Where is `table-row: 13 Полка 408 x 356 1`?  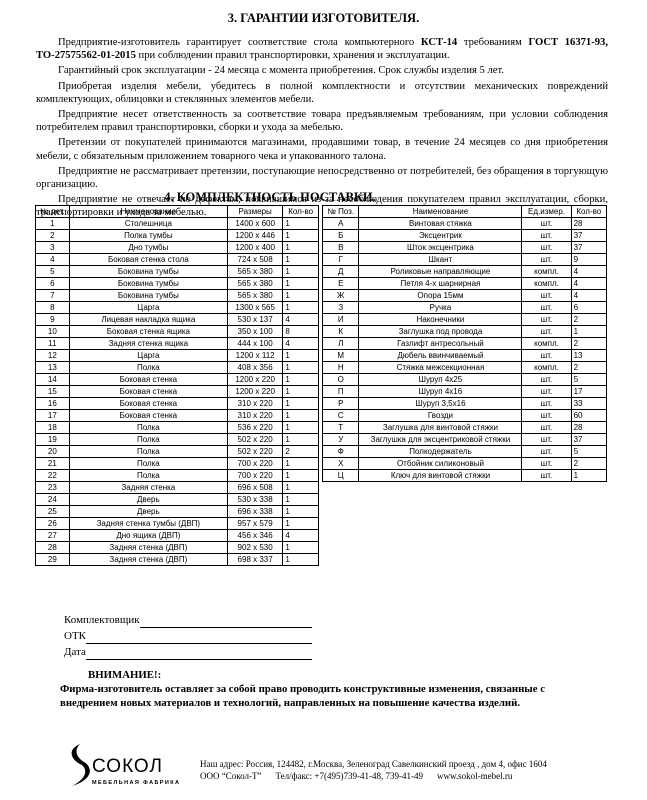 table-row: 13 Полка 408 x 356 1 is located at coordinates (177, 367).